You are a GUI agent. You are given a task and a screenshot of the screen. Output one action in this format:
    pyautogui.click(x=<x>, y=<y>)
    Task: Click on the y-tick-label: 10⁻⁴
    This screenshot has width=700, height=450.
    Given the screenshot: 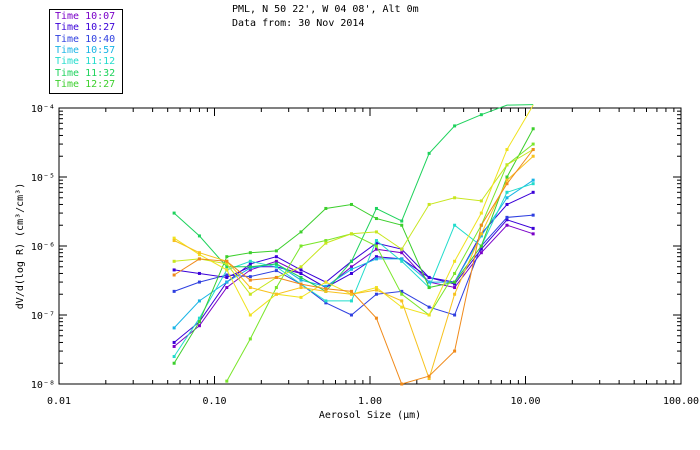 What is the action you would take?
    pyautogui.click(x=43, y=109)
    